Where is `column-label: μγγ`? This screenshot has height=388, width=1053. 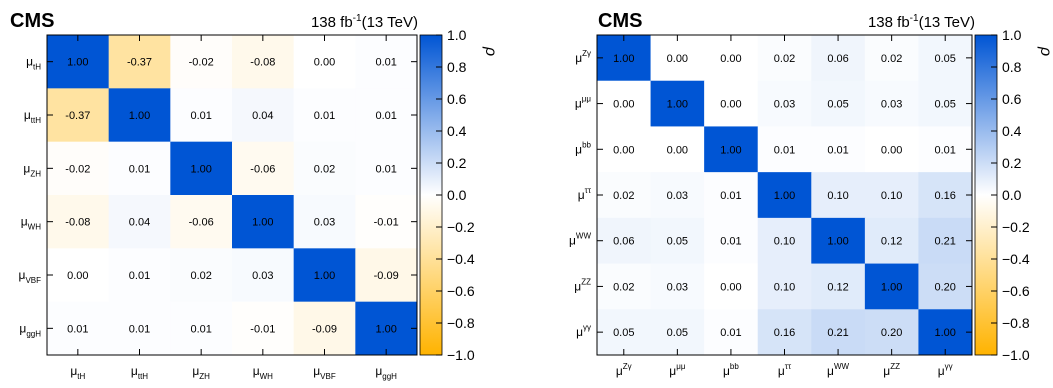
column-label: μγγ is located at coordinates (945, 370).